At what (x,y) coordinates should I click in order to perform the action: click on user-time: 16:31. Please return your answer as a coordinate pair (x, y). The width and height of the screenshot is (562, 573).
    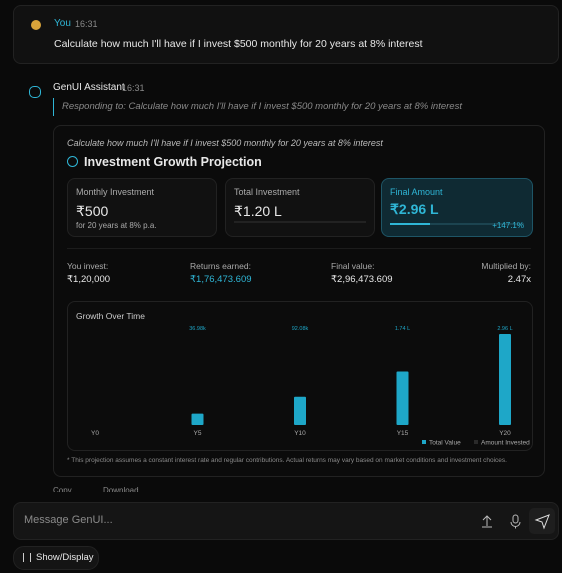
    Looking at the image, I should click on (86, 24).